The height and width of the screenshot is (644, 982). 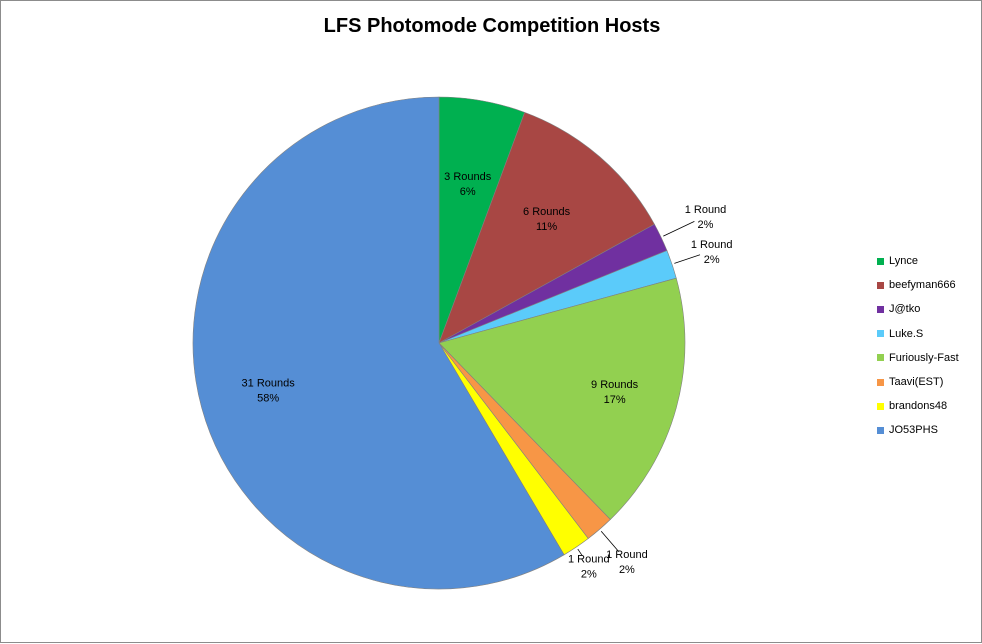 I want to click on legend-item-lynce: Lynce, so click(x=918, y=261).